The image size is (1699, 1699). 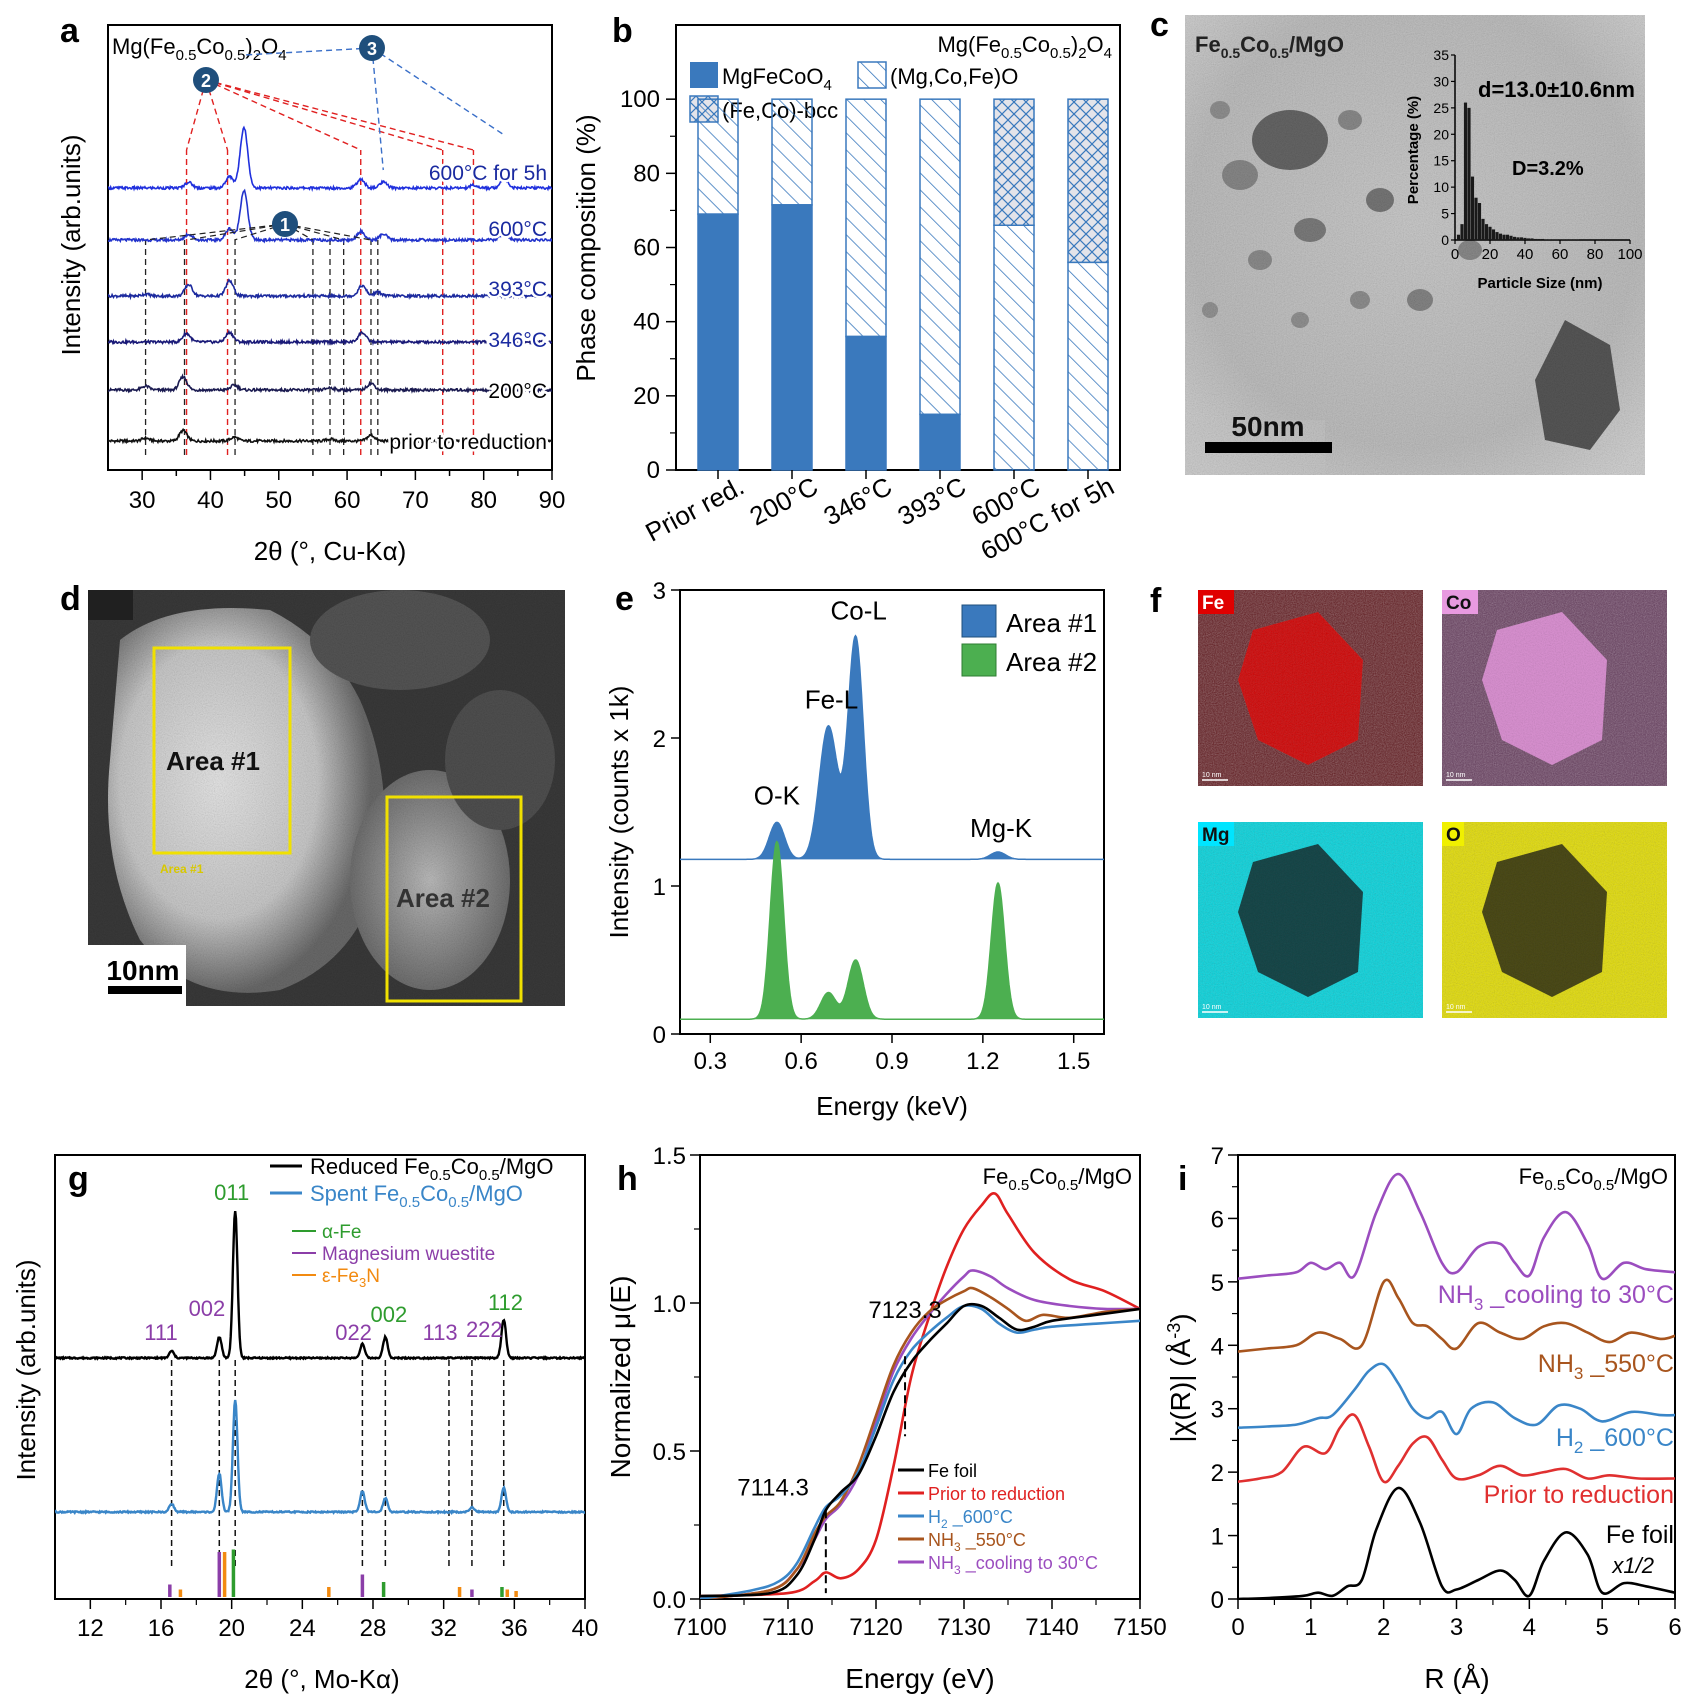 I want to click on map-scale-label-1: 10 nm, so click(x=1456, y=775).